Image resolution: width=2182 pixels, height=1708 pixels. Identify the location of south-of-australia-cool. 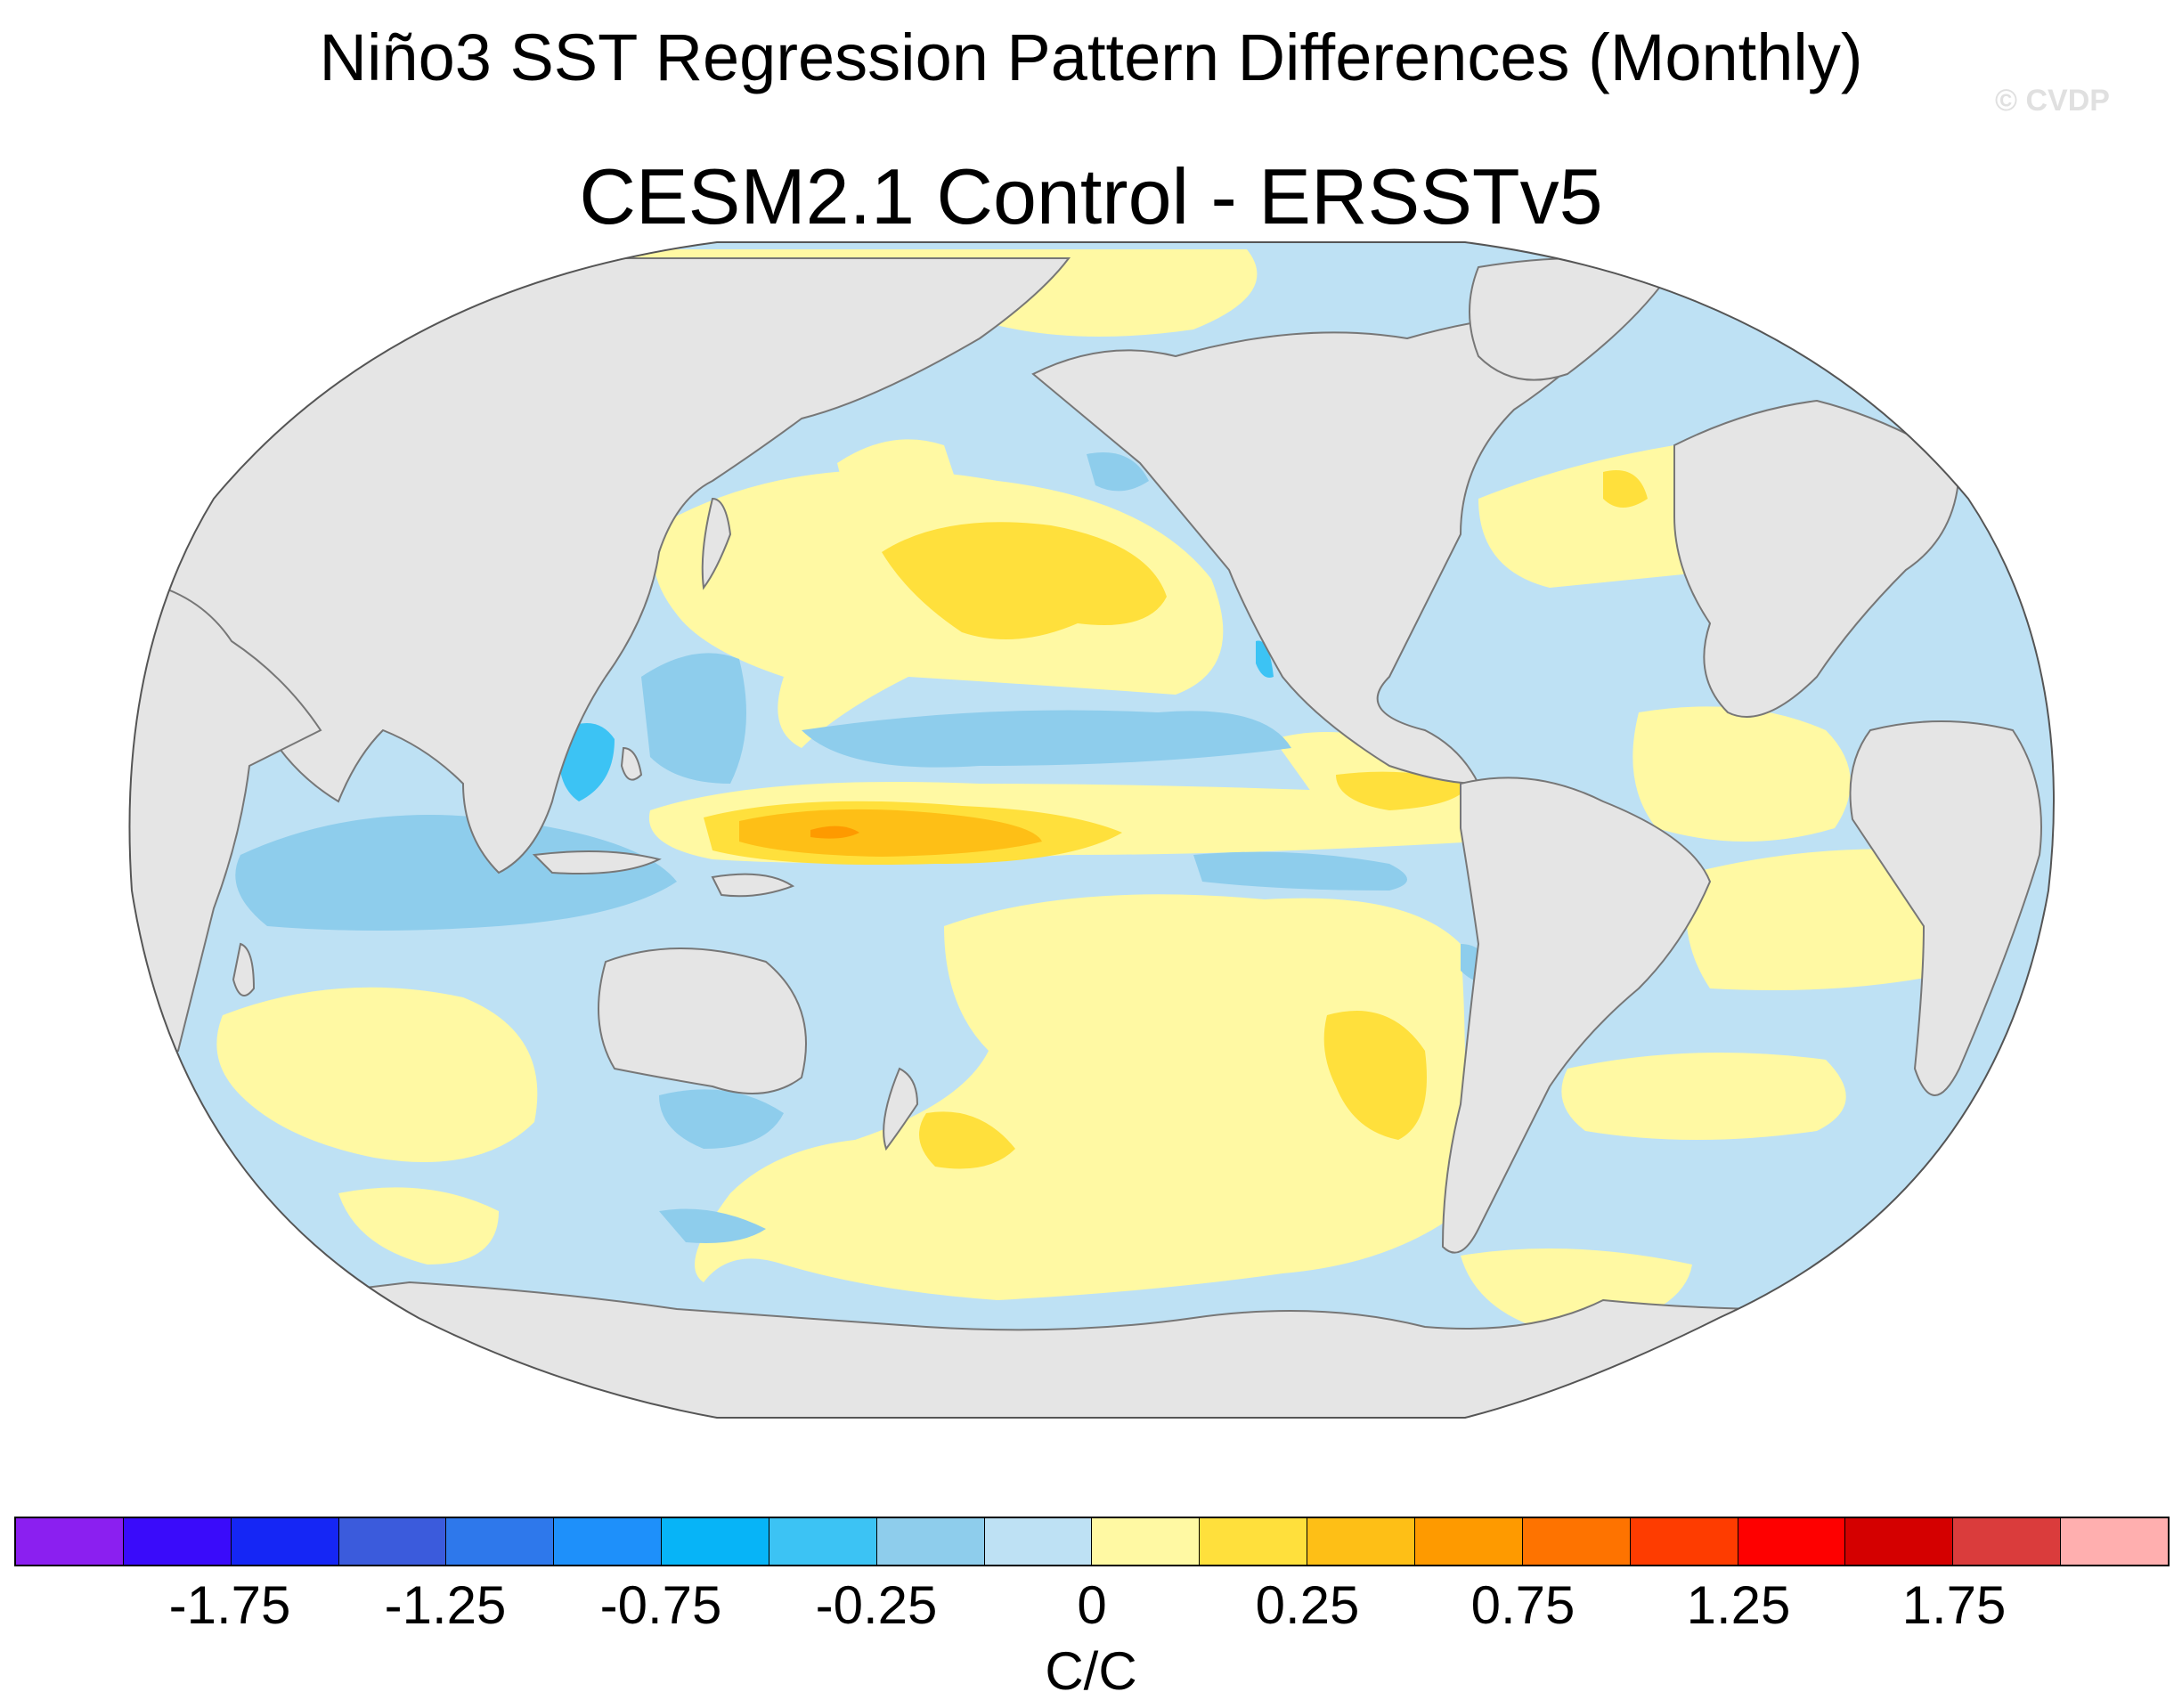
(721, 1119).